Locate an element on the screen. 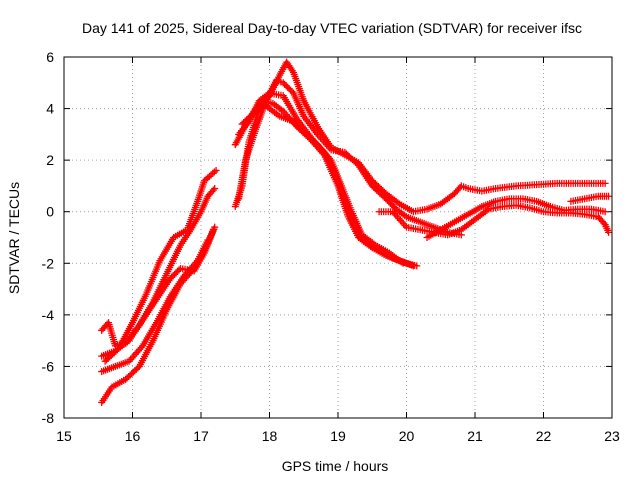  y-tick-label: 4 is located at coordinates (50, 109).